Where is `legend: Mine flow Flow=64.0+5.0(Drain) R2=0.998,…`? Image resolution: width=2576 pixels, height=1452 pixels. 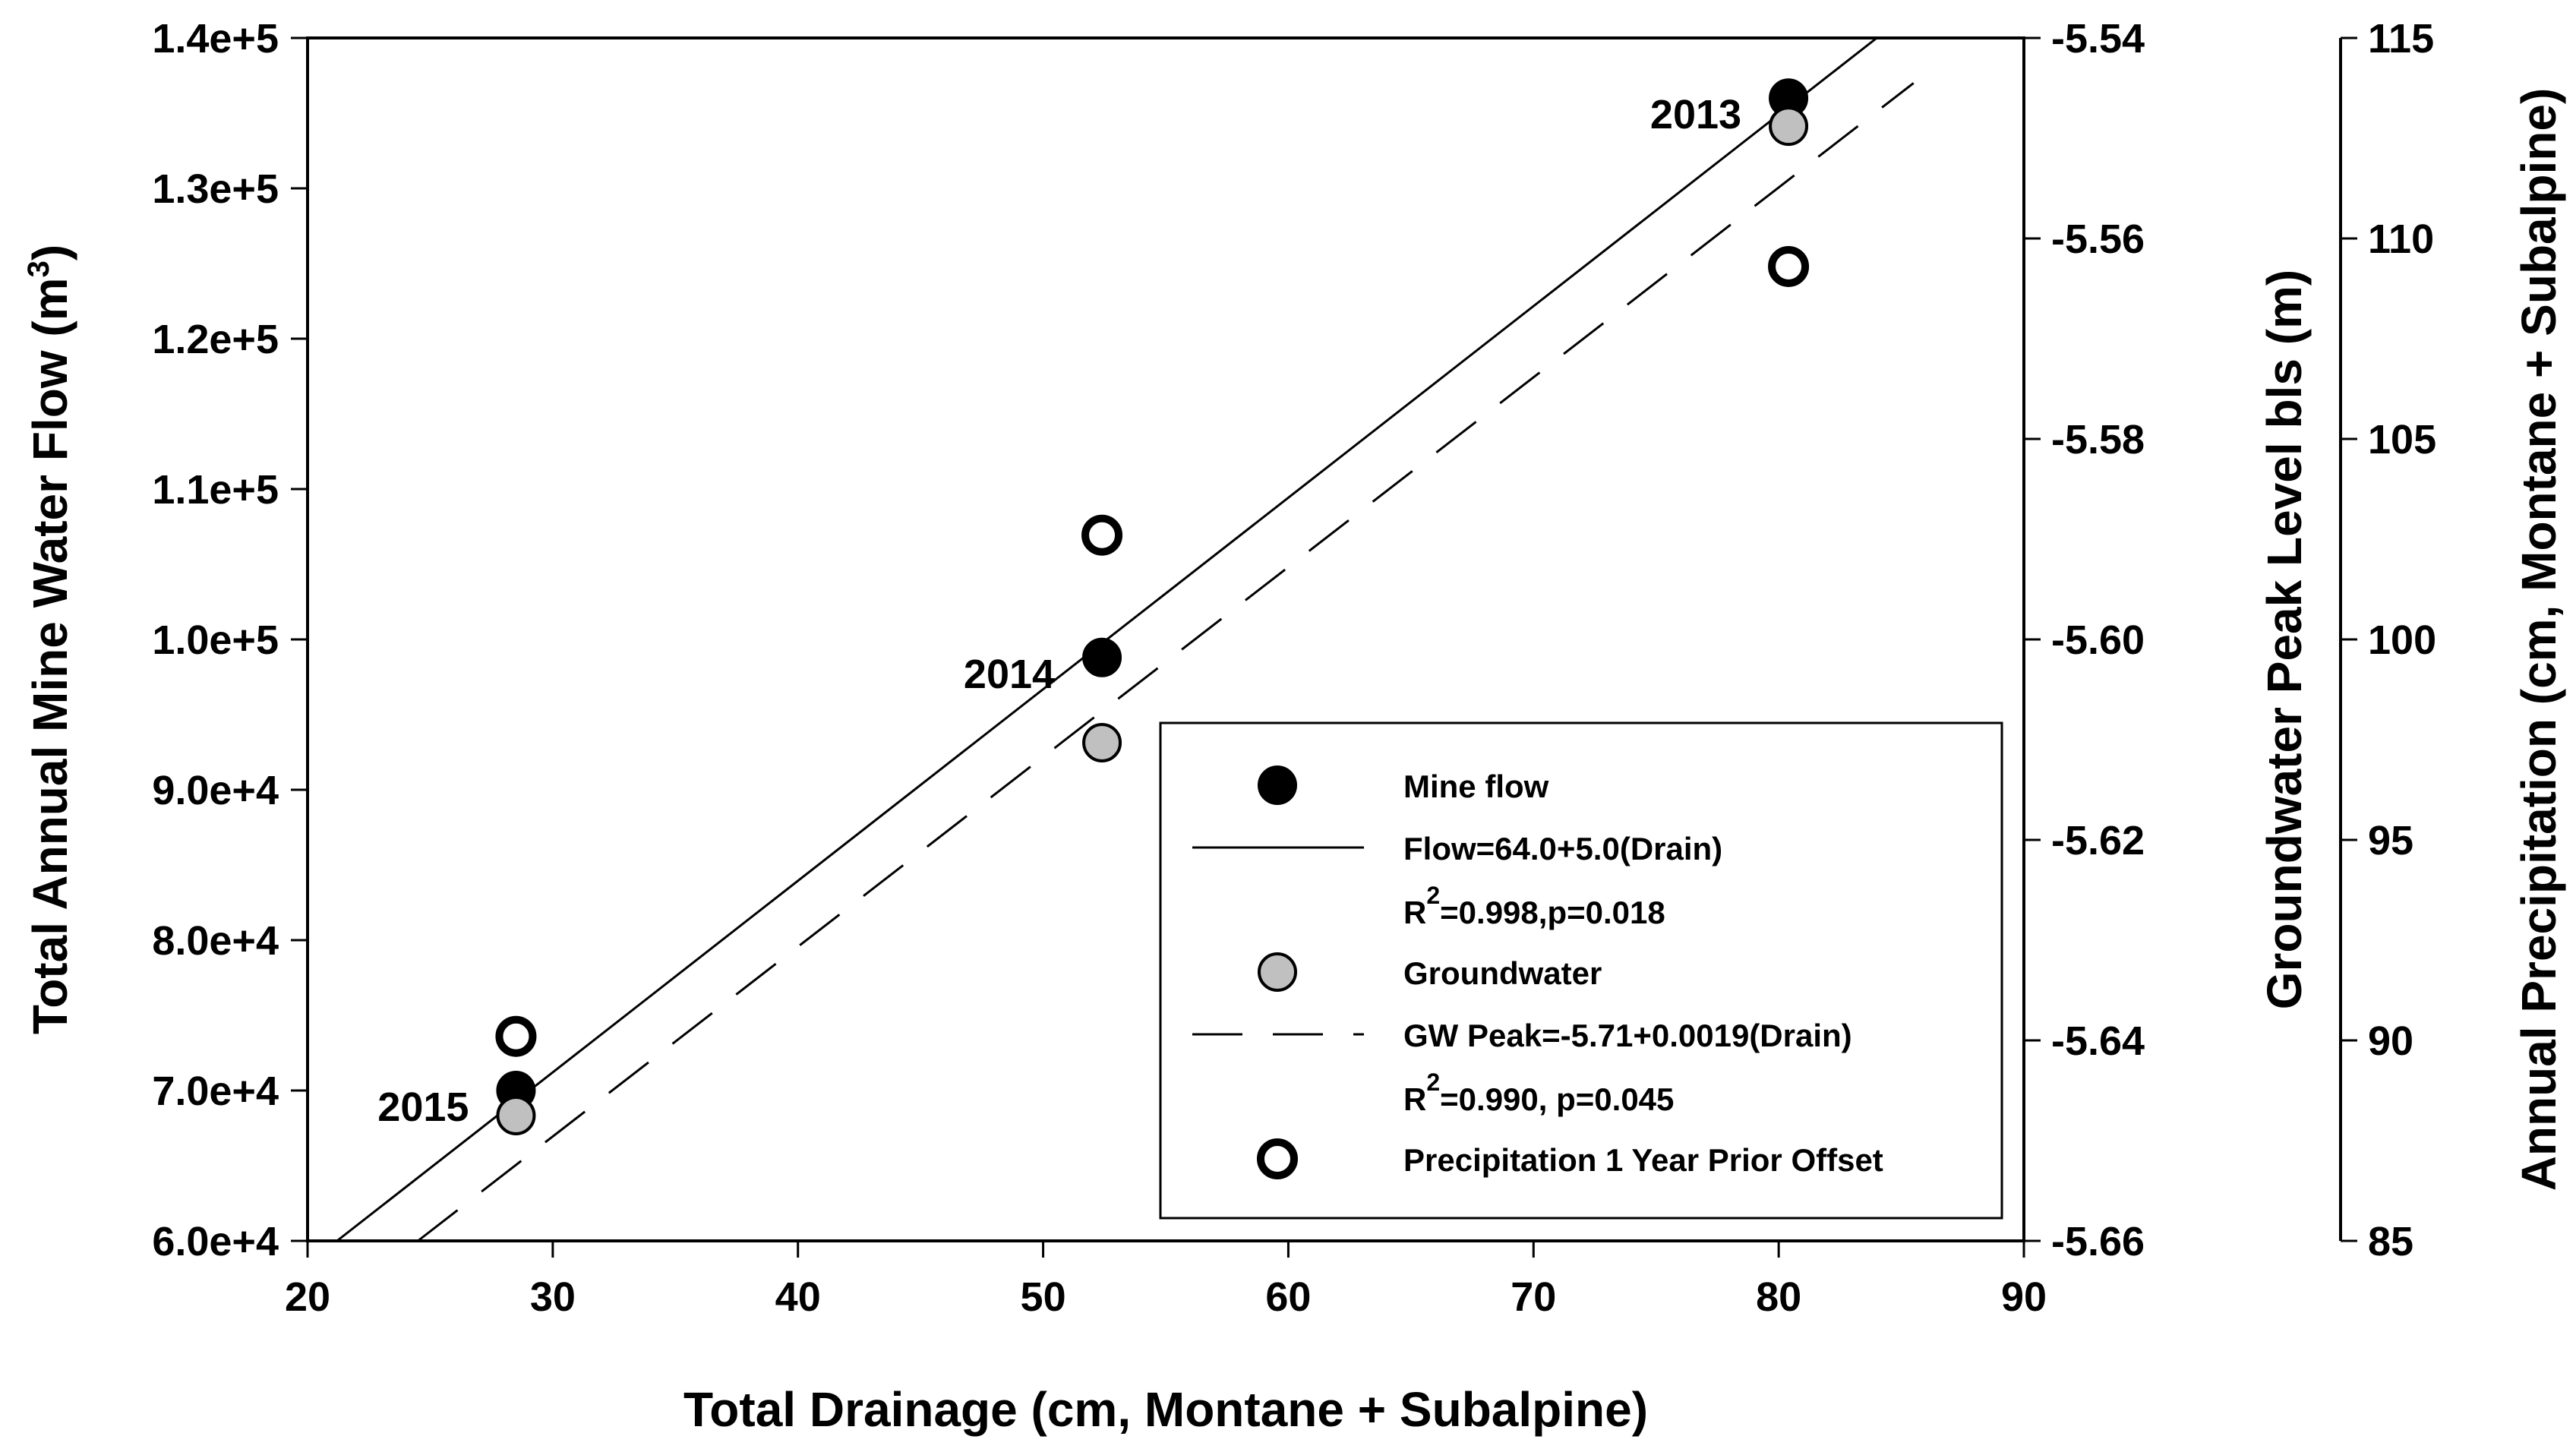 legend: Mine flow Flow=64.0+5.0(Drain) R2=0.998,… is located at coordinates (1581, 970).